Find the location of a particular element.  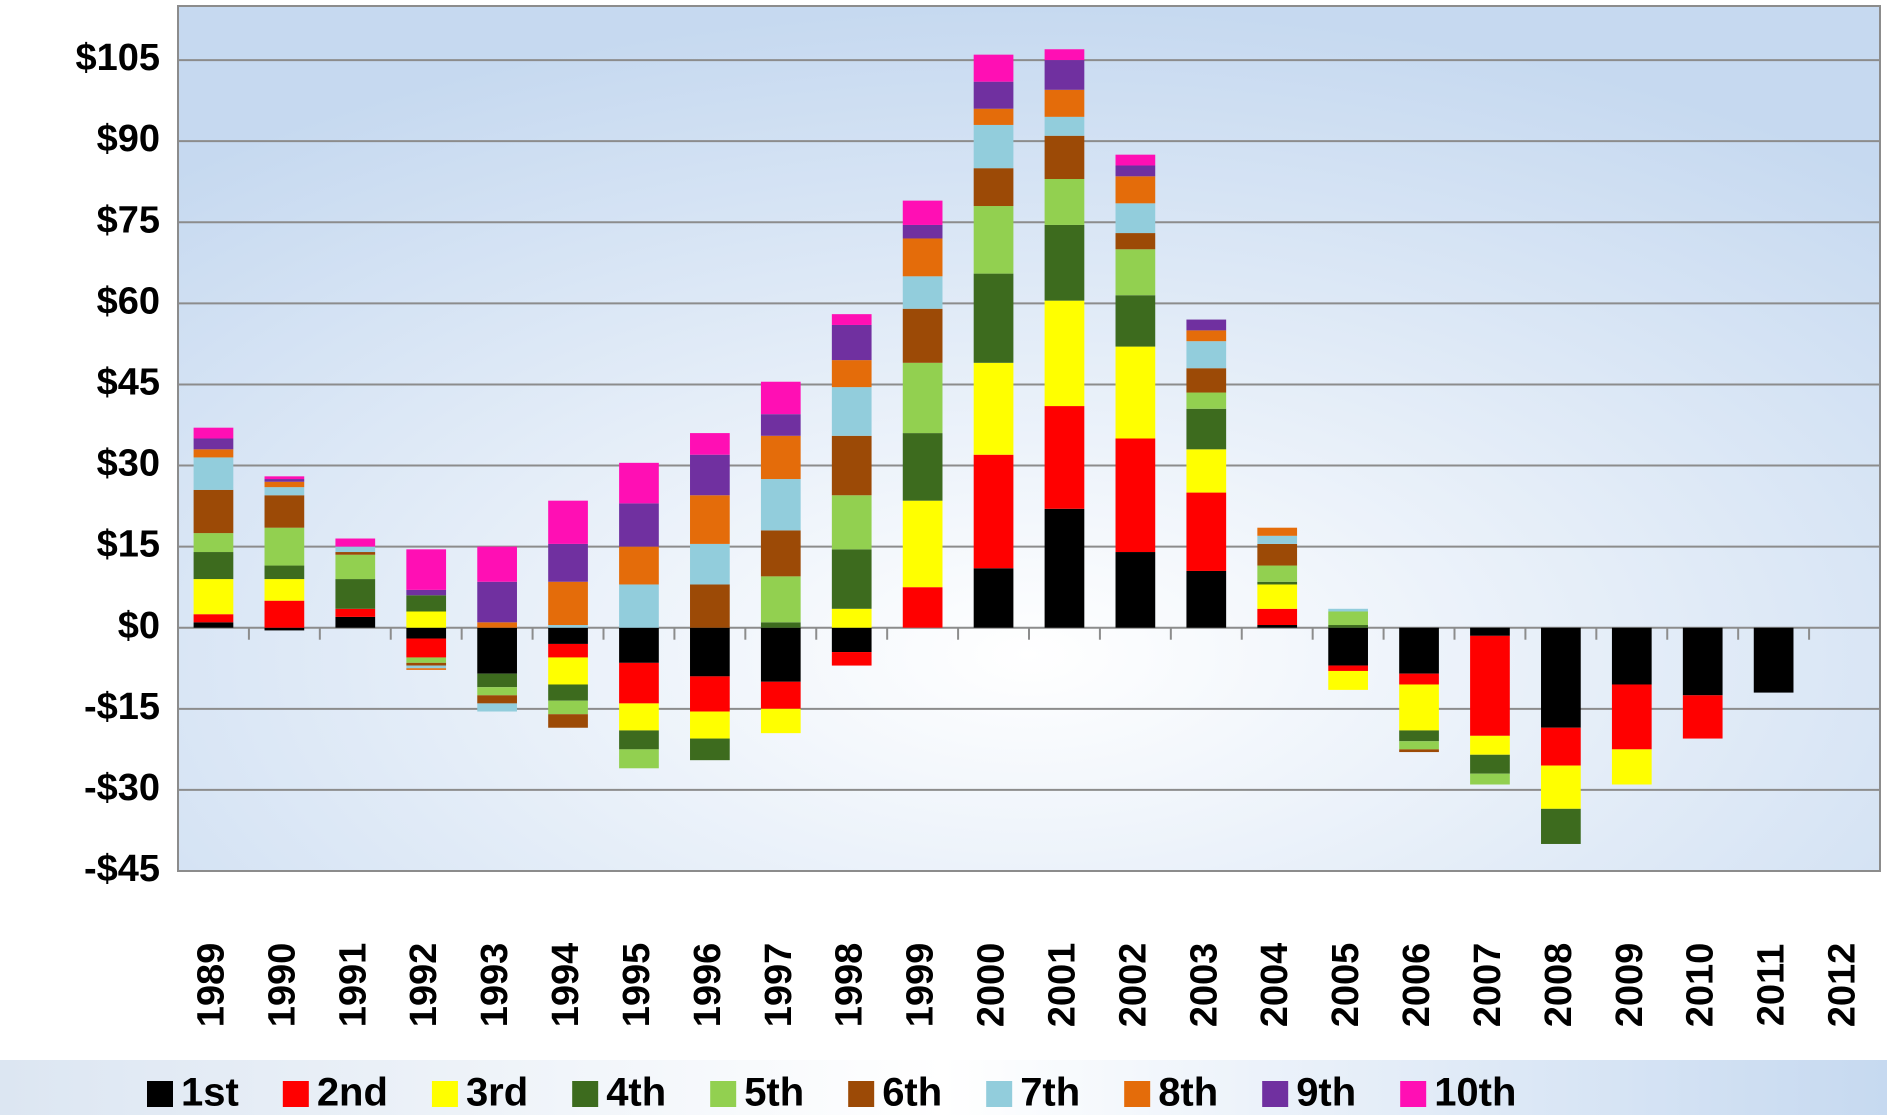

x-tick-label: 1994 is located at coordinates (566, 985).